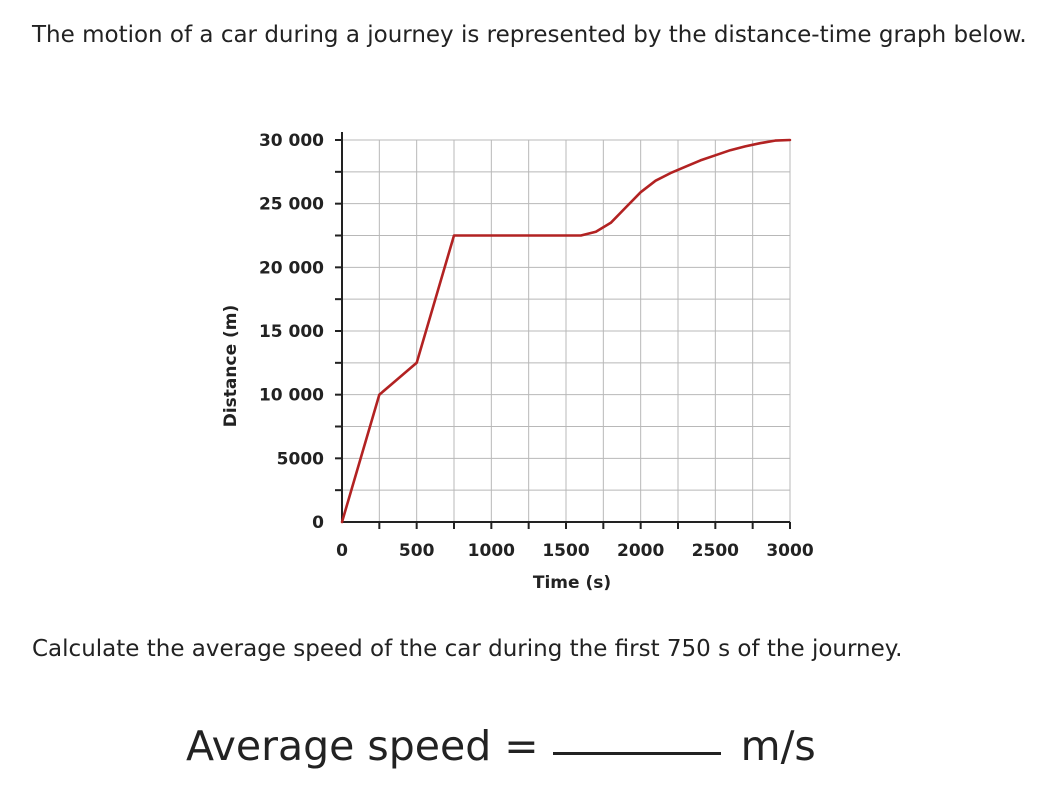  I want to click on answer-unit: m/s, so click(778, 746).